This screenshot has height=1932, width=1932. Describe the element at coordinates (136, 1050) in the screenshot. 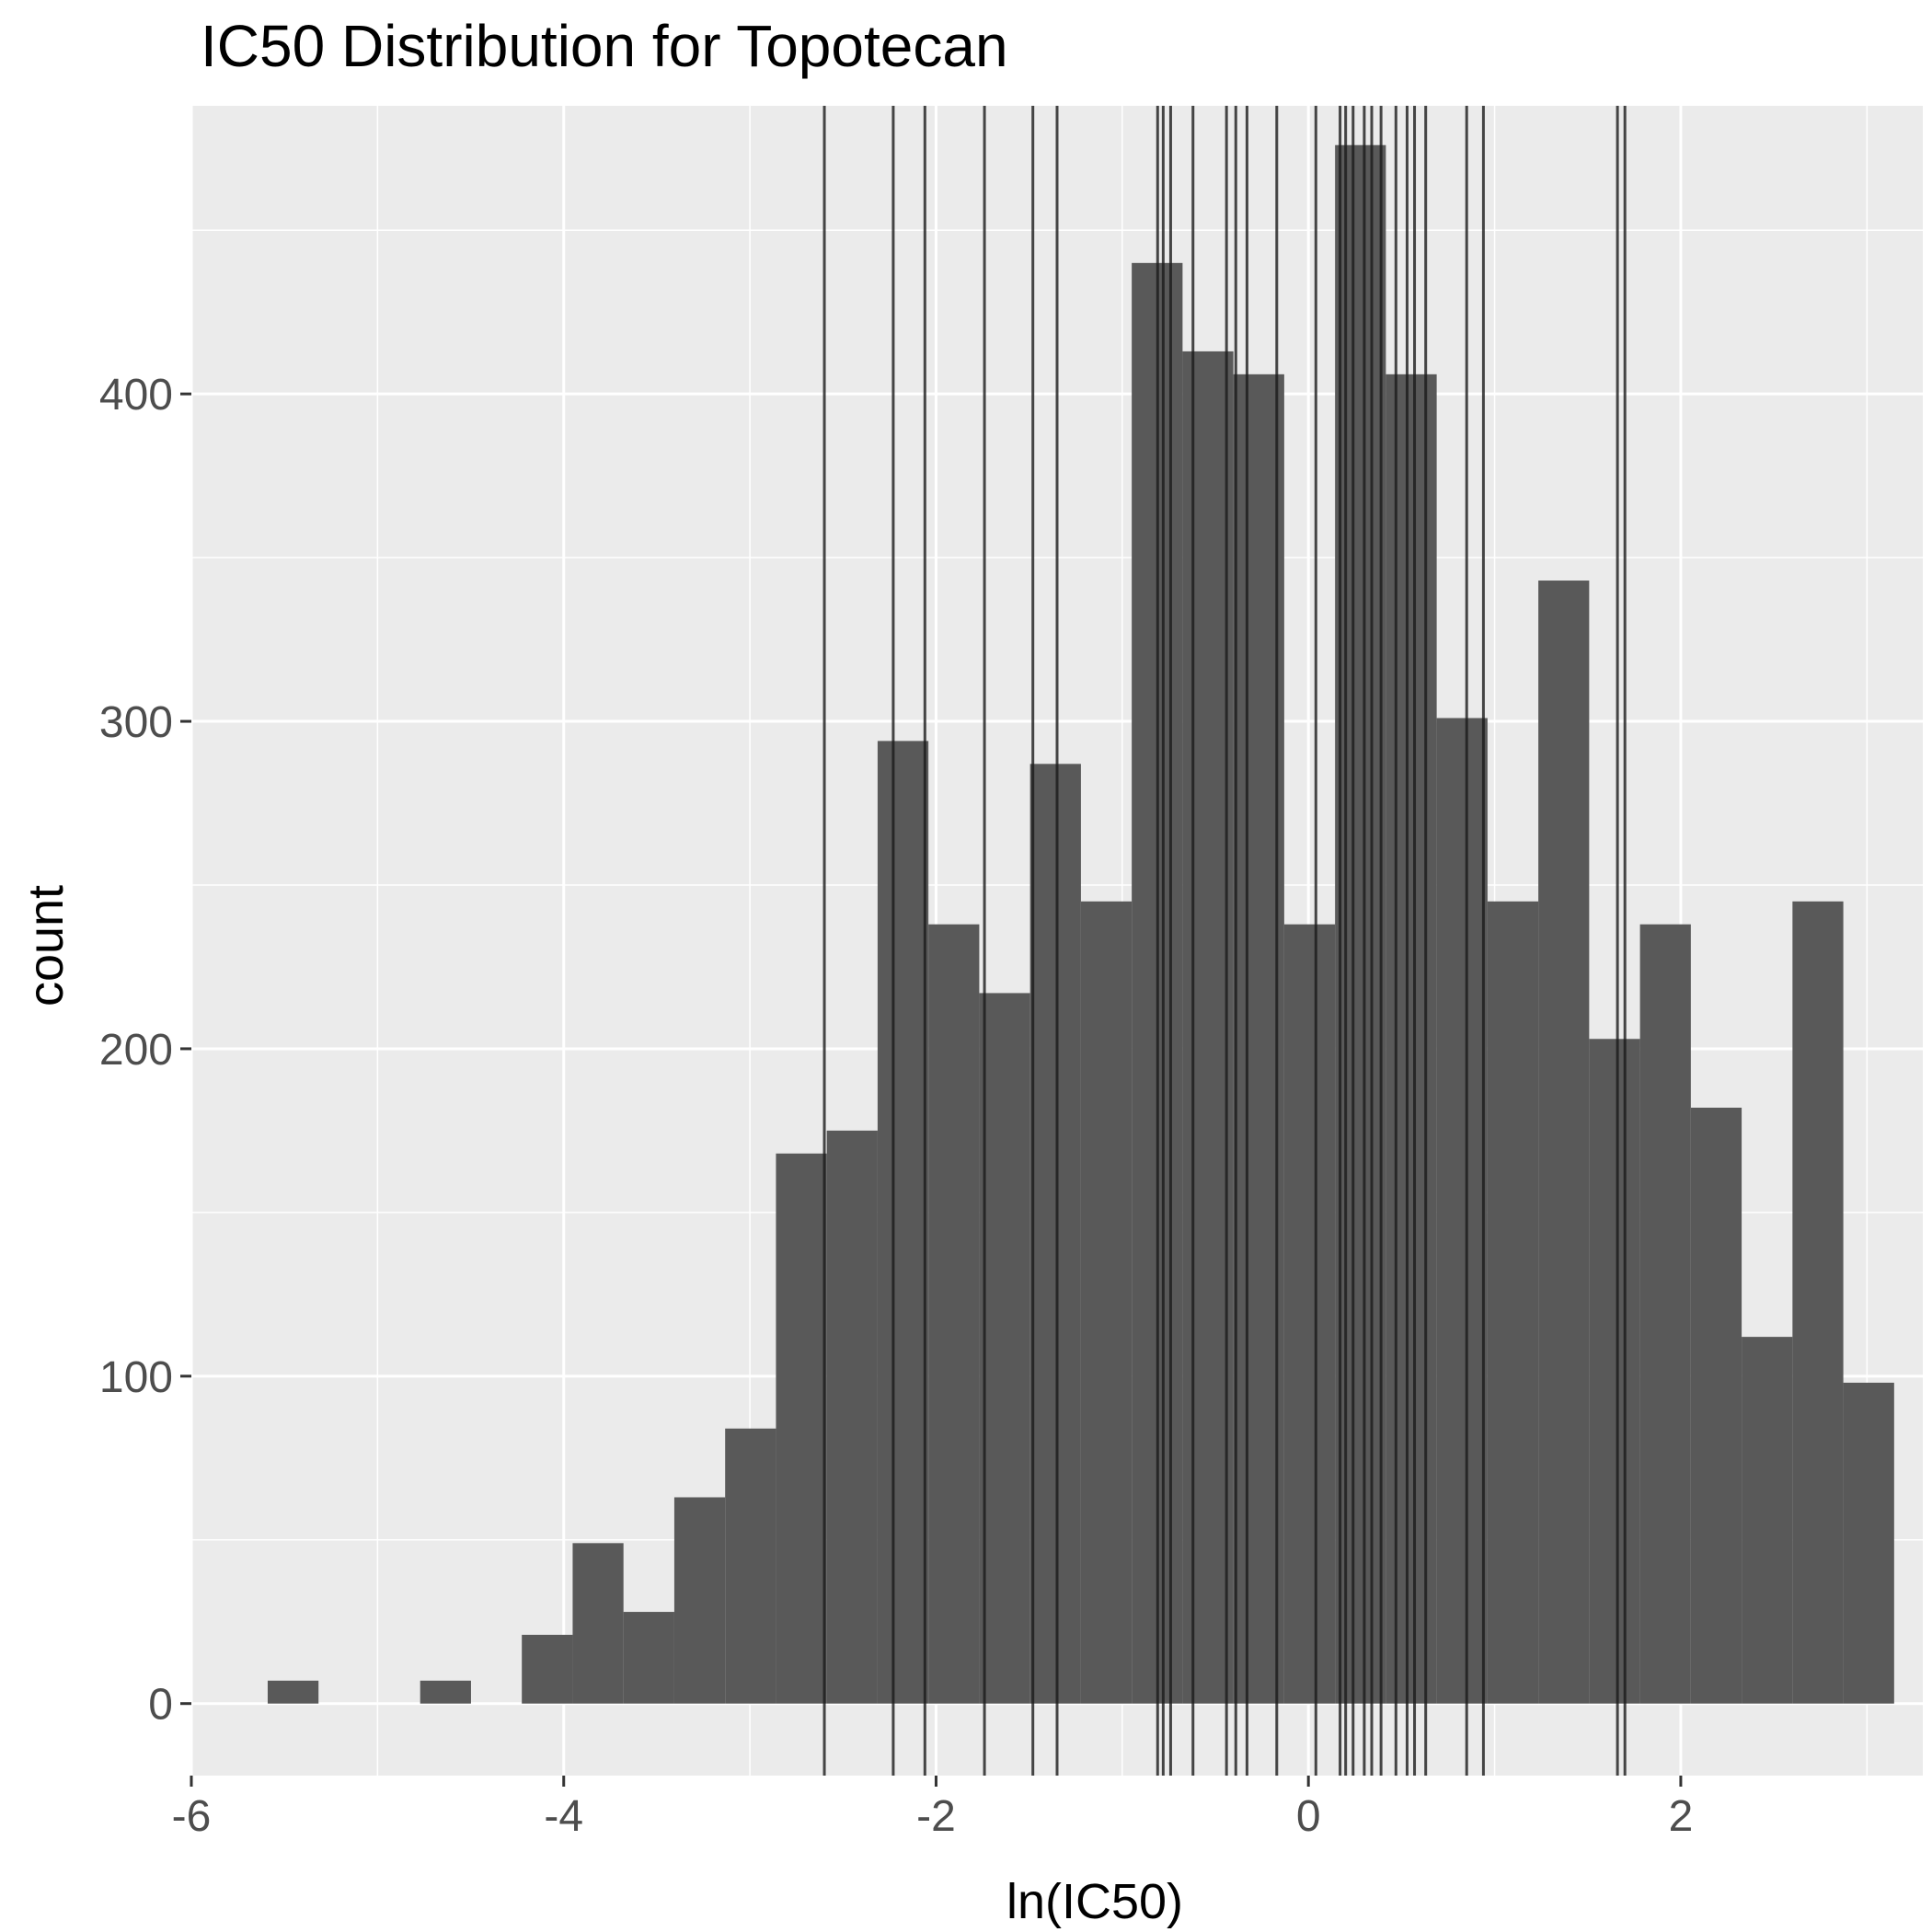

I see `y-tick-label: 200` at that location.